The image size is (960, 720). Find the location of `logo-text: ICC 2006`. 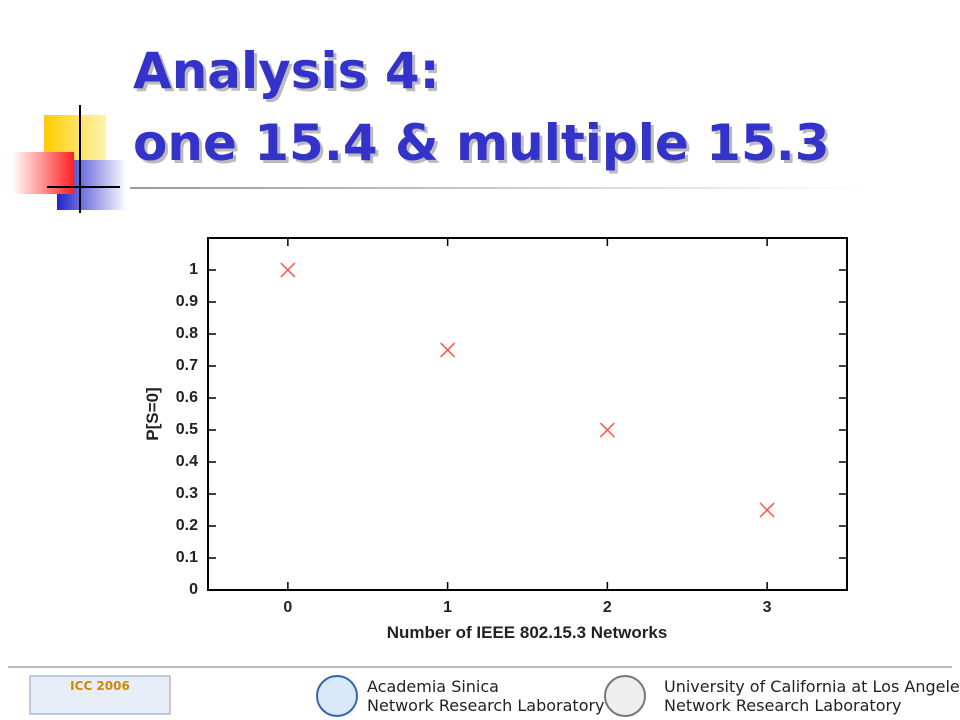

logo-text: ICC 2006 is located at coordinates (100, 686).